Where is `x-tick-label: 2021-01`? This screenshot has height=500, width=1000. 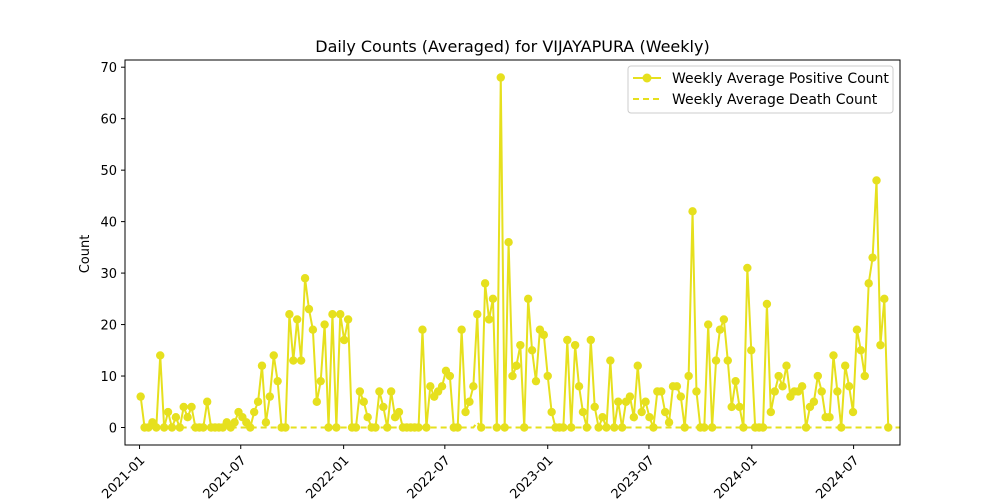 x-tick-label: 2021-01 is located at coordinates (123, 476).